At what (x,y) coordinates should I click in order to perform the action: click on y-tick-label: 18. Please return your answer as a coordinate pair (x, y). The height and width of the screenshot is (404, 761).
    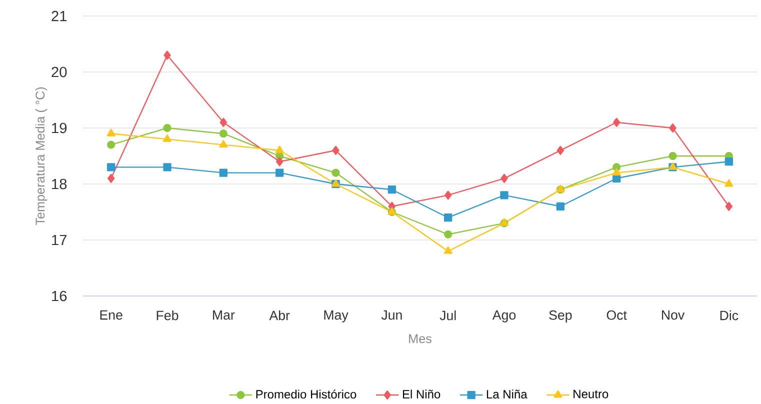
    Looking at the image, I should click on (59, 184).